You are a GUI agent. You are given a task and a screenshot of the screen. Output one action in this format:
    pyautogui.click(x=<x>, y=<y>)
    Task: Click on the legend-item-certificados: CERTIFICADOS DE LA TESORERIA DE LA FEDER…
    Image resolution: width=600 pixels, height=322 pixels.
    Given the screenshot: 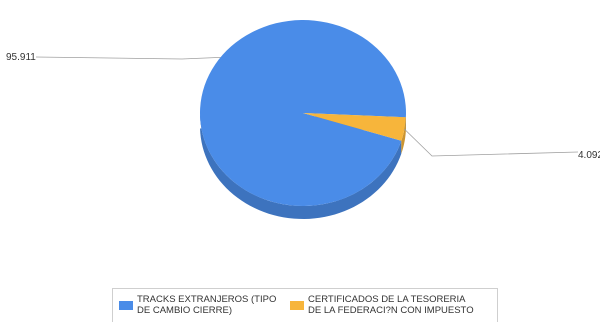 What is the action you would take?
    pyautogui.click(x=382, y=305)
    